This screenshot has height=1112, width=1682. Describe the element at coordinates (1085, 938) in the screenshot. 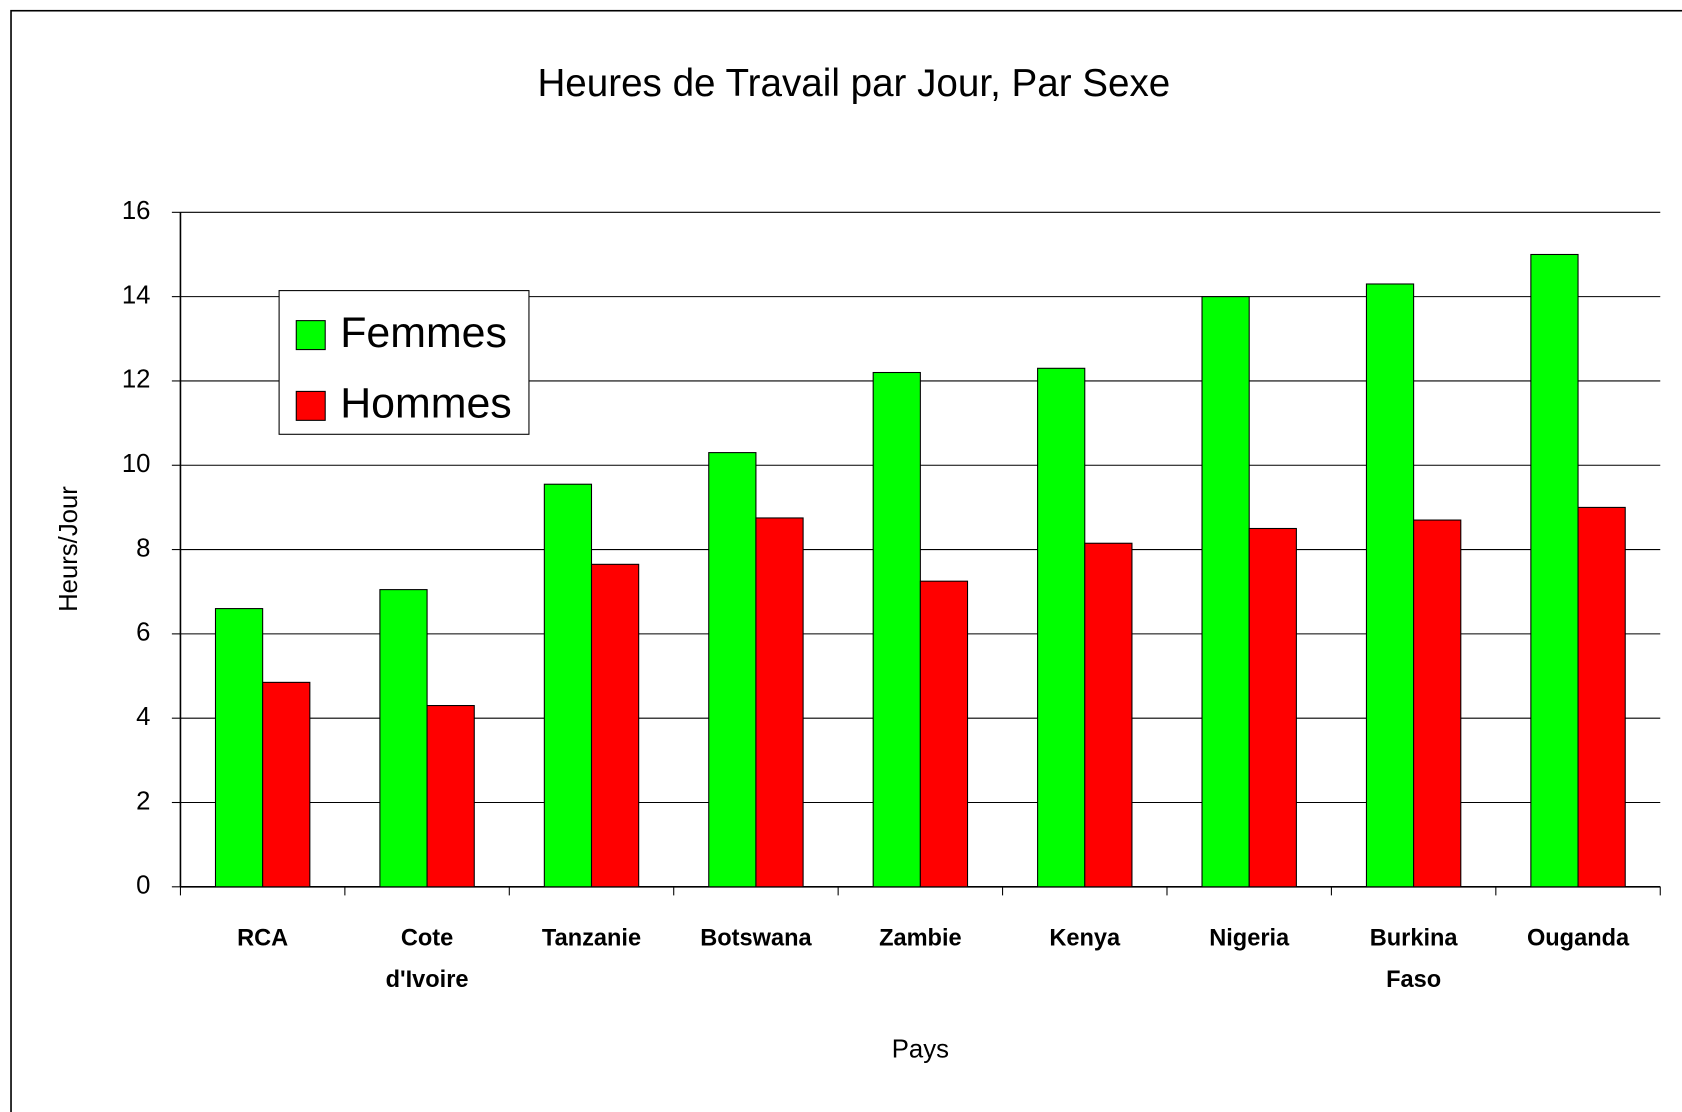

I see `x-tick-label: Kenya` at that location.